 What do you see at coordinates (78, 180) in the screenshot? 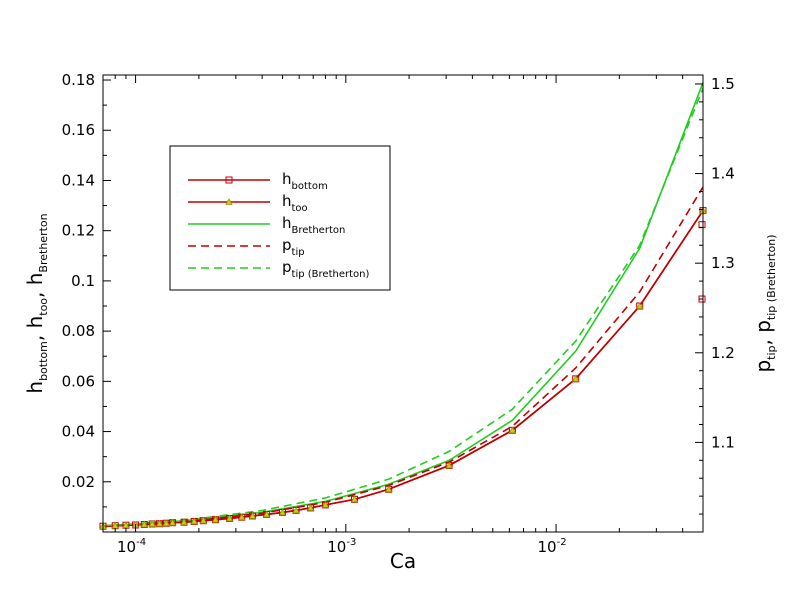
I see `y-tick-label-left: 0.14` at bounding box center [78, 180].